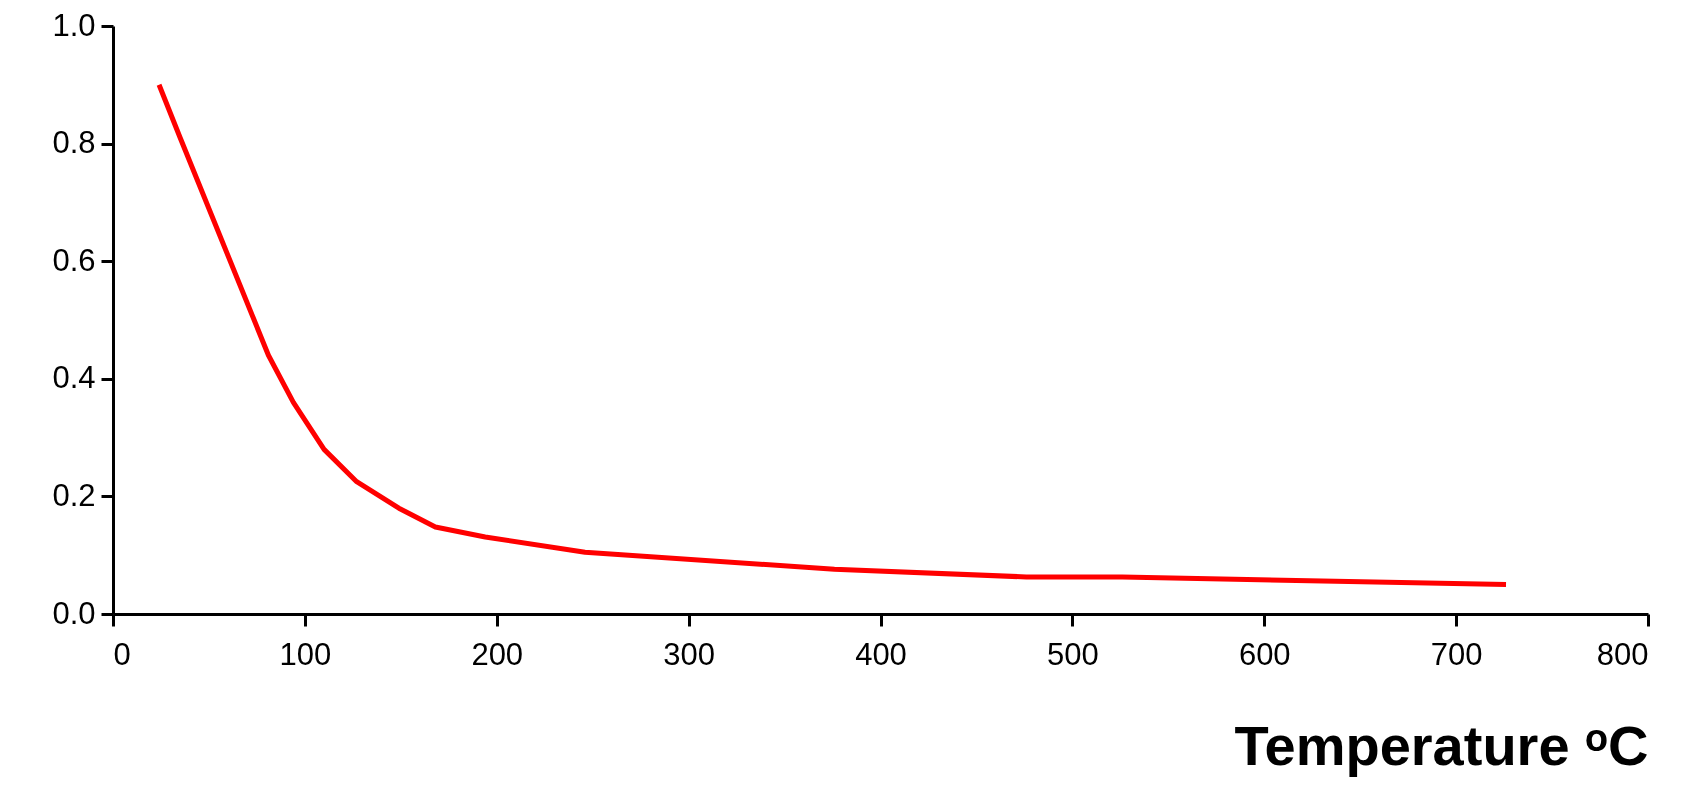  I want to click on y-tick-label: 1.0, so click(74, 25).